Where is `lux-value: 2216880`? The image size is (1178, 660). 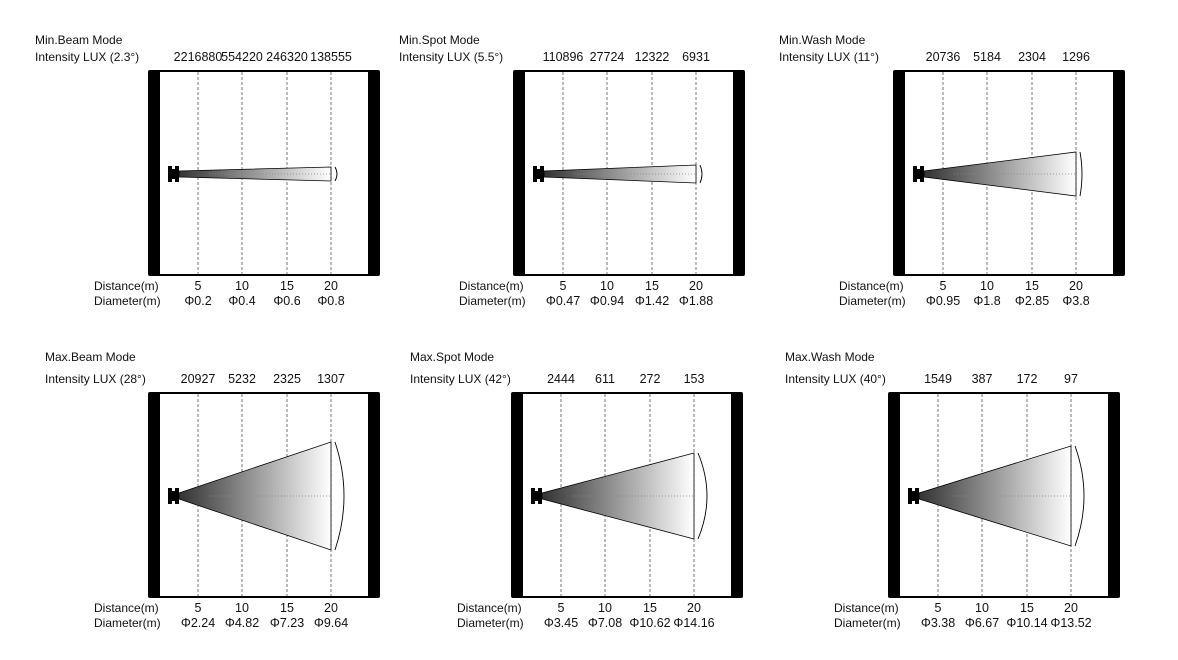 lux-value: 2216880 is located at coordinates (198, 57).